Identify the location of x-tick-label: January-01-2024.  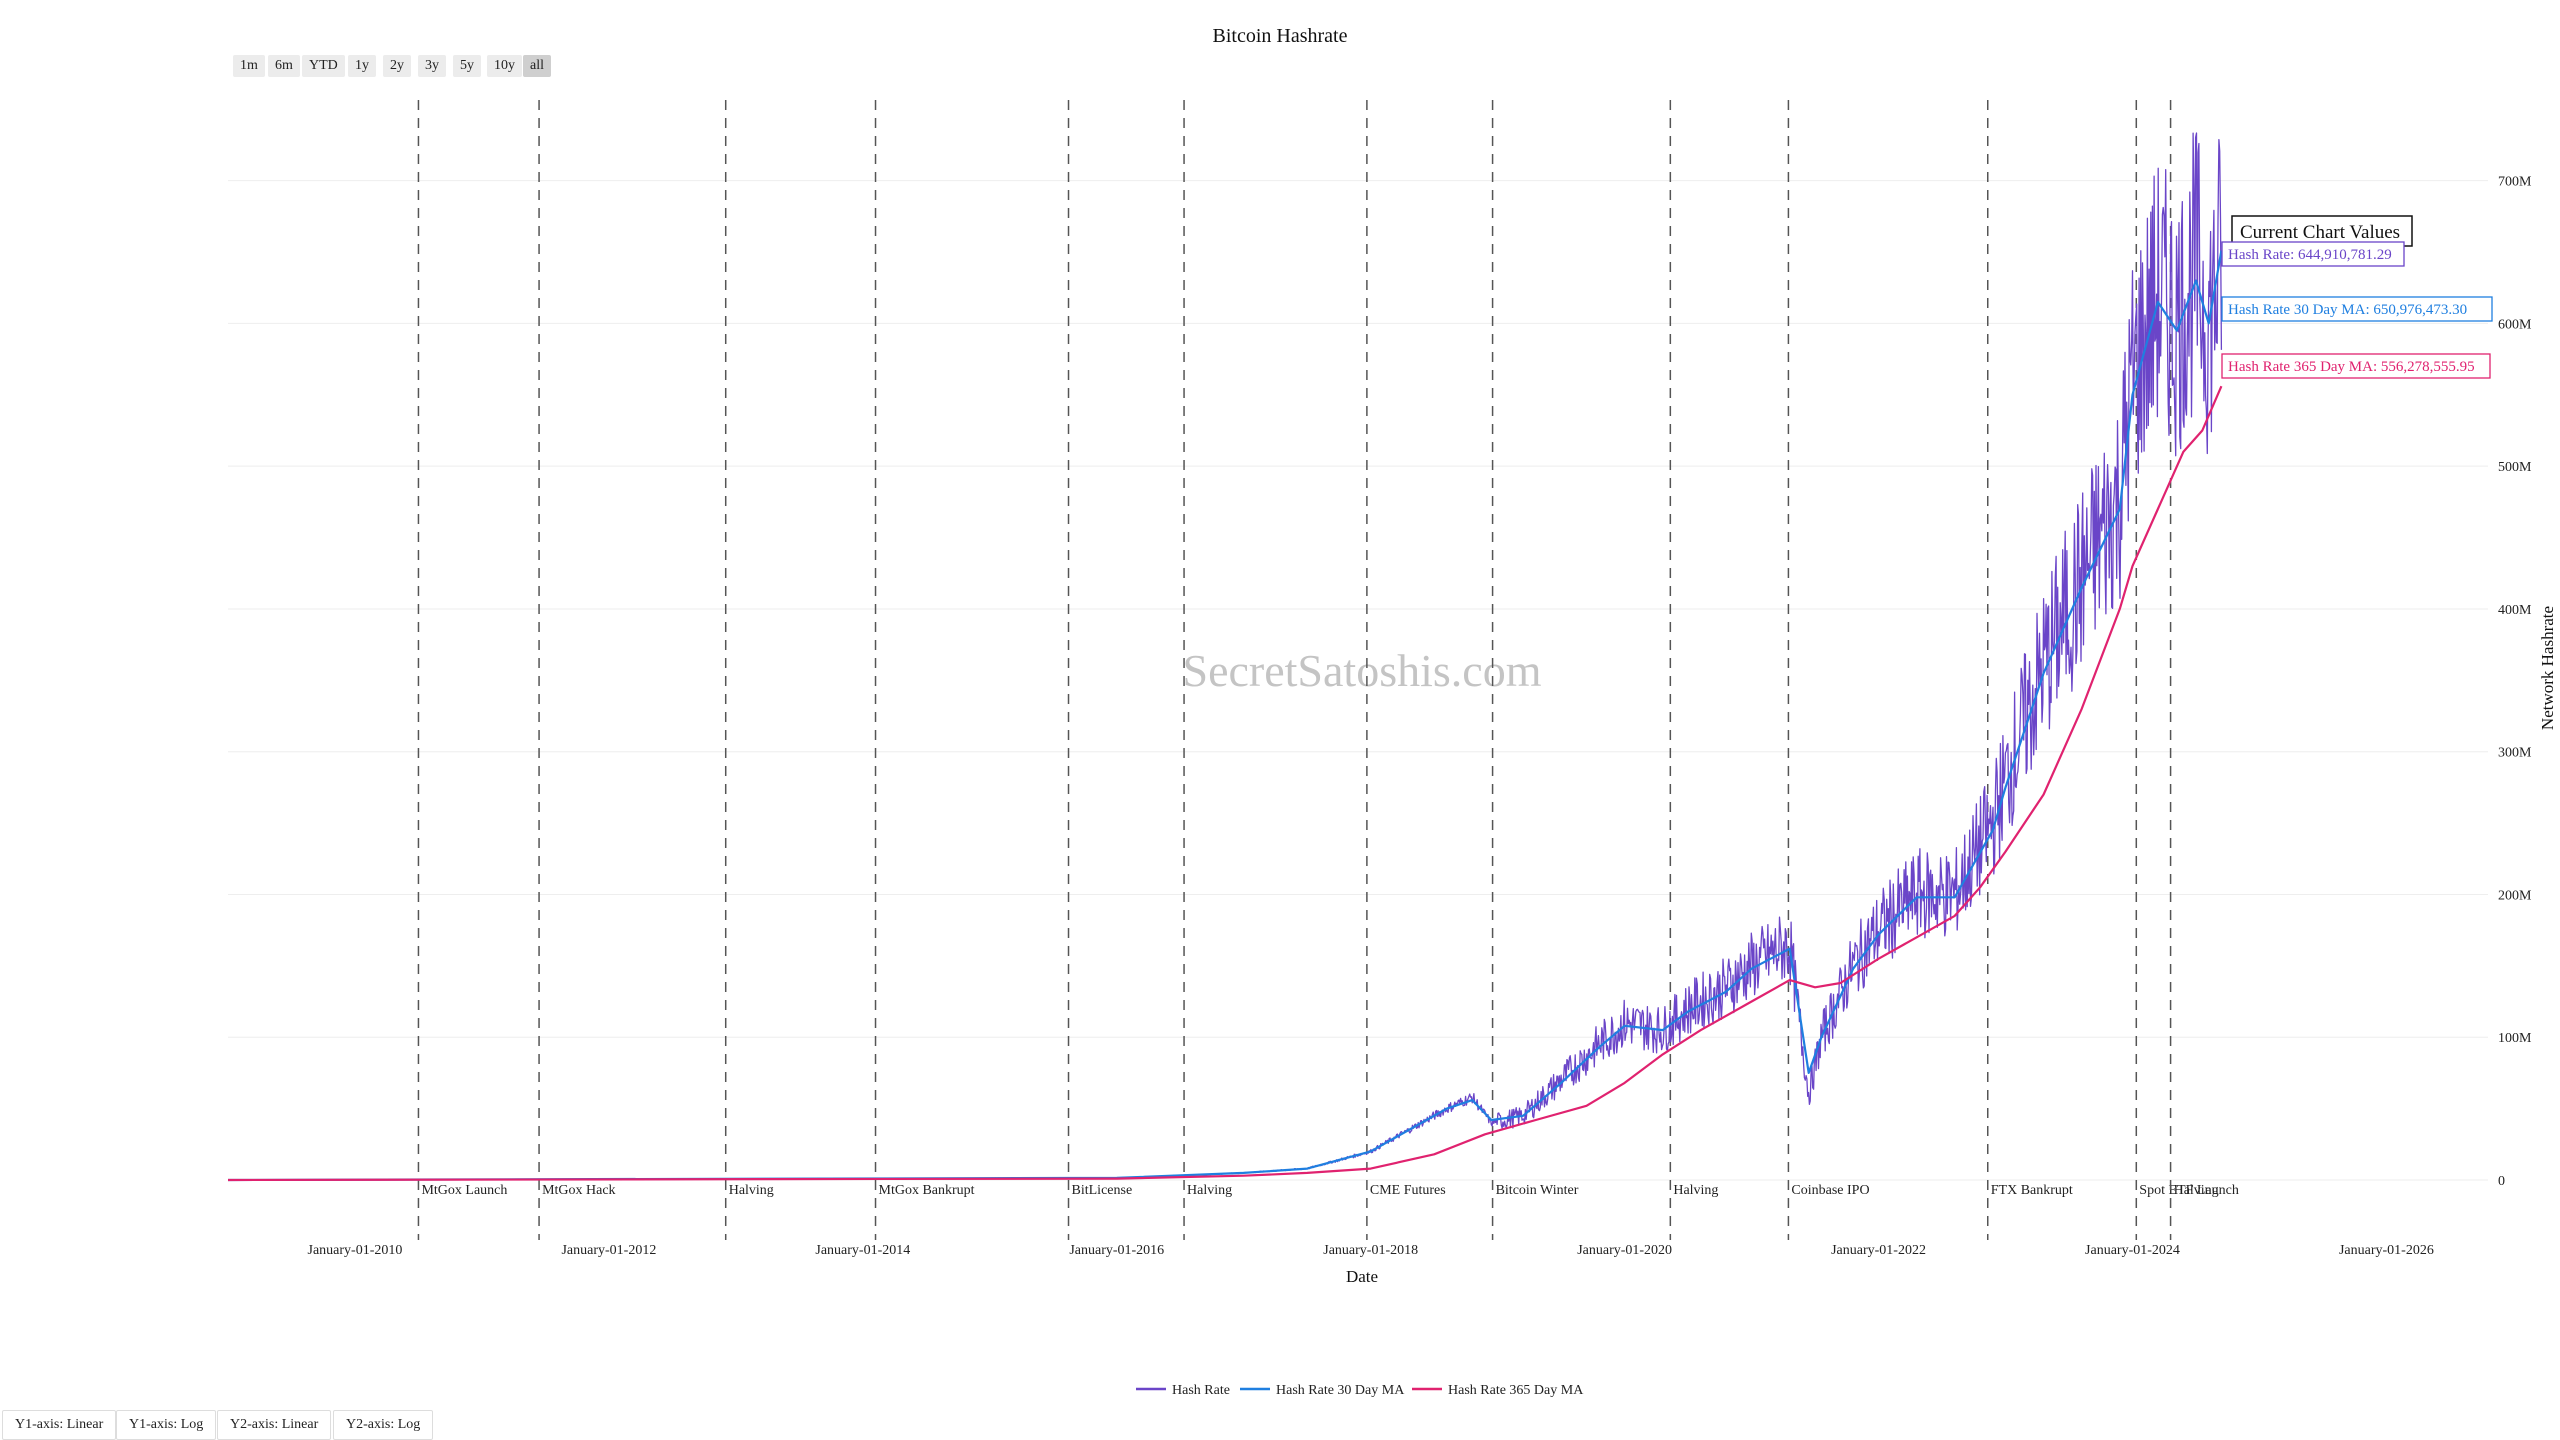
(2132, 1250).